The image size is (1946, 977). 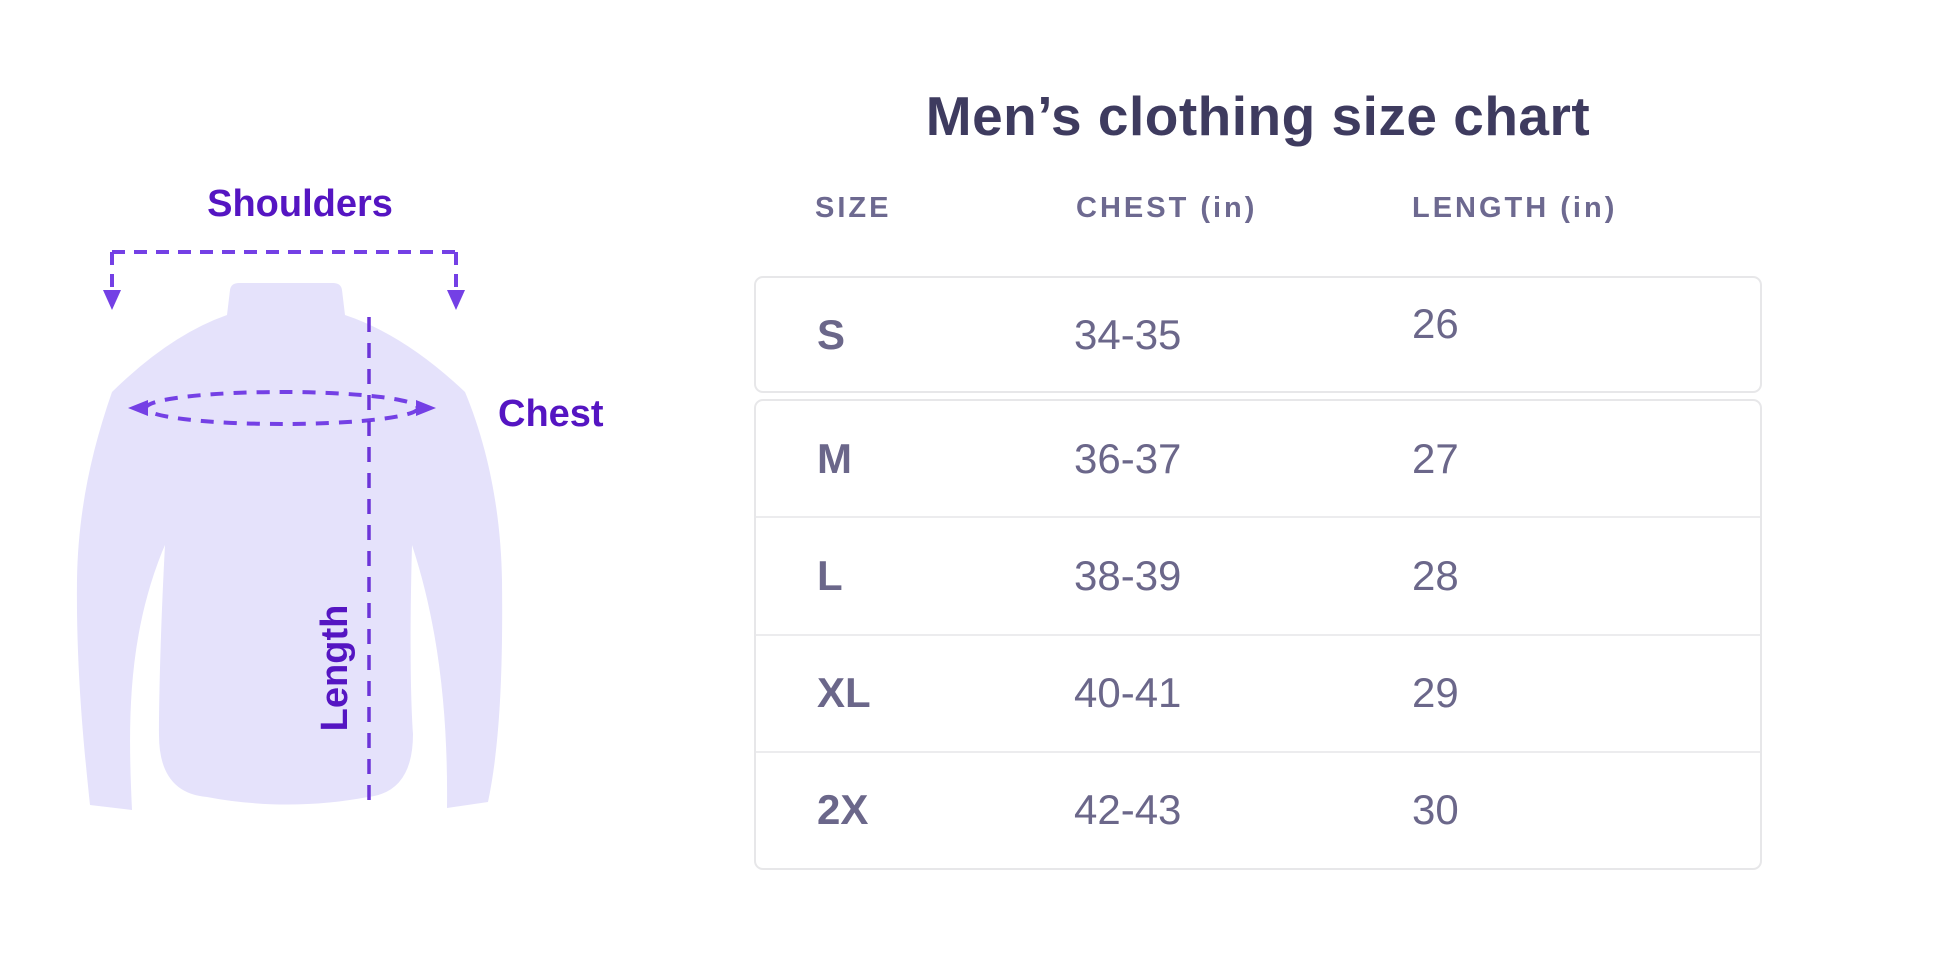 I want to click on length-value: 30, so click(x=1435, y=810).